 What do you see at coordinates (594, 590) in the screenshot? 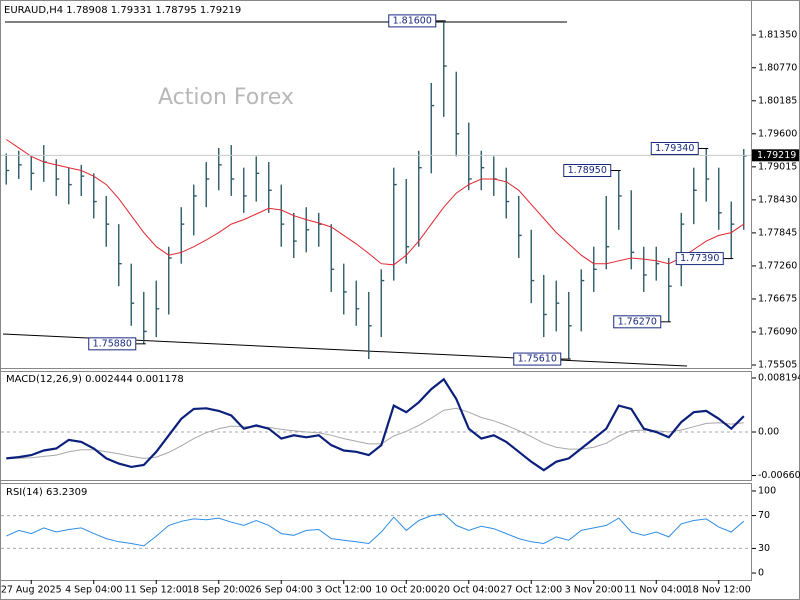
I see `x-tick-label: 3 Nov 20:00` at bounding box center [594, 590].